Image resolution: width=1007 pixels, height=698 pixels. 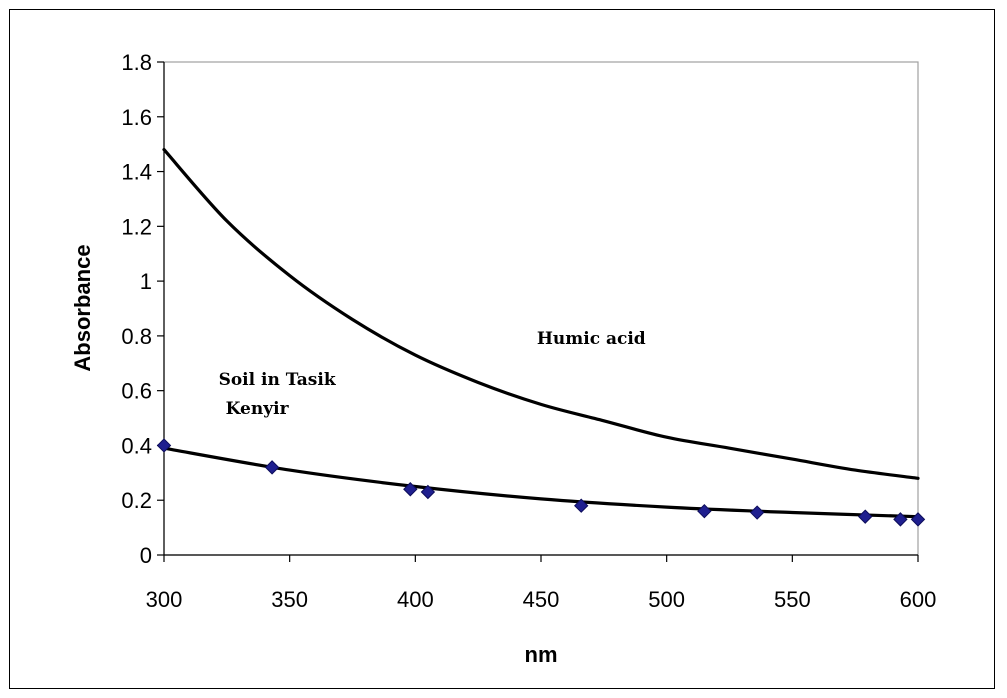 I want to click on x-tick-label: 550, so click(x=792, y=599).